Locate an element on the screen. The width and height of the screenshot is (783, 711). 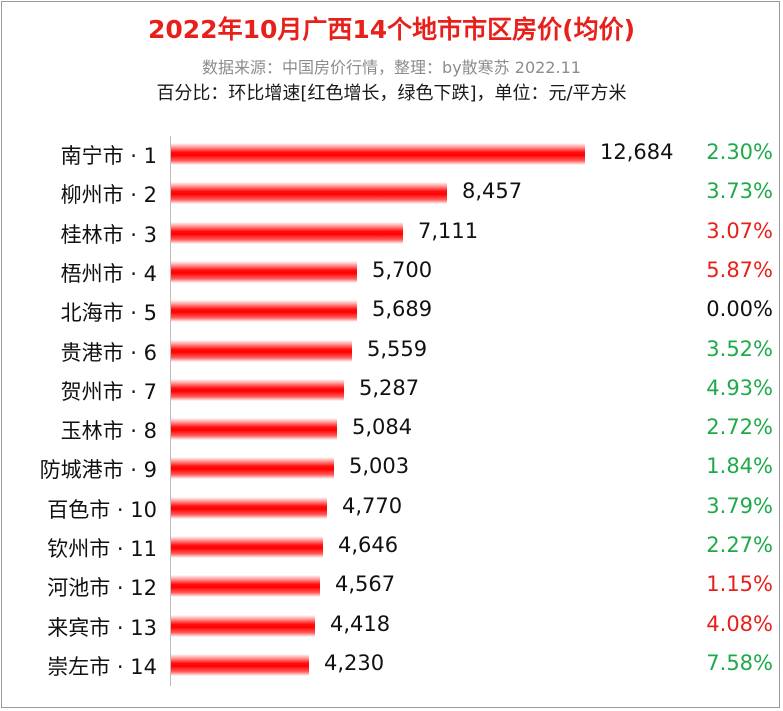
category-label: 桂林市 · 3 is located at coordinates (108, 234).